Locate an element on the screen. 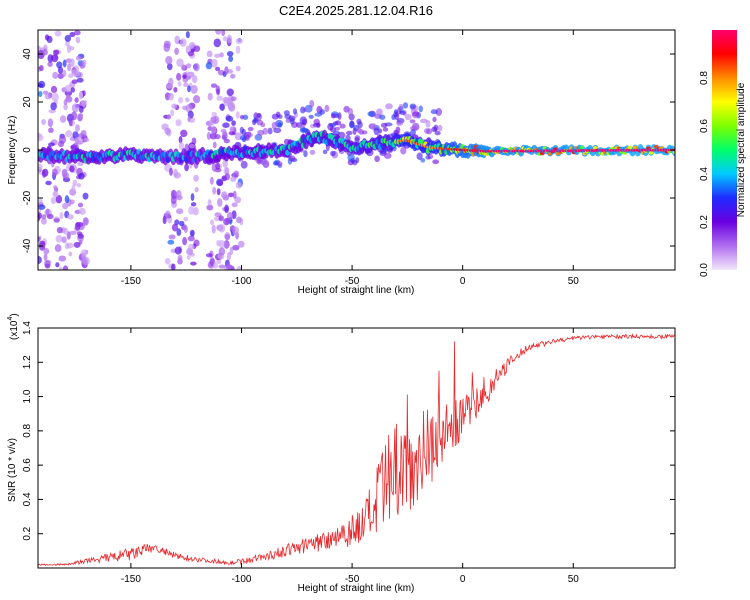  heatmap-ridge-cell is located at coordinates (651, 153).